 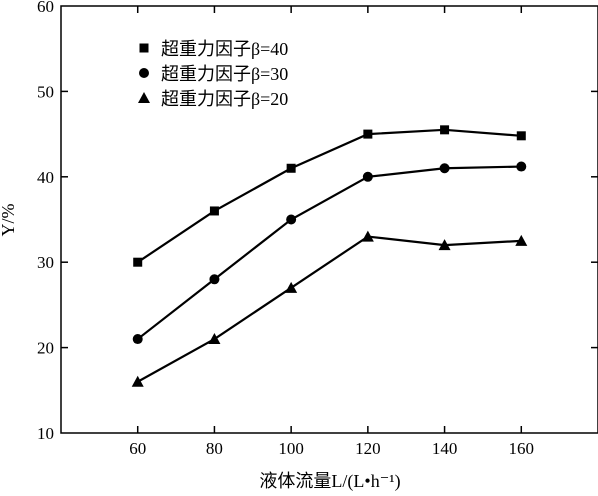 I want to click on legend-label: 超重力因子β=40, so click(x=224, y=49).